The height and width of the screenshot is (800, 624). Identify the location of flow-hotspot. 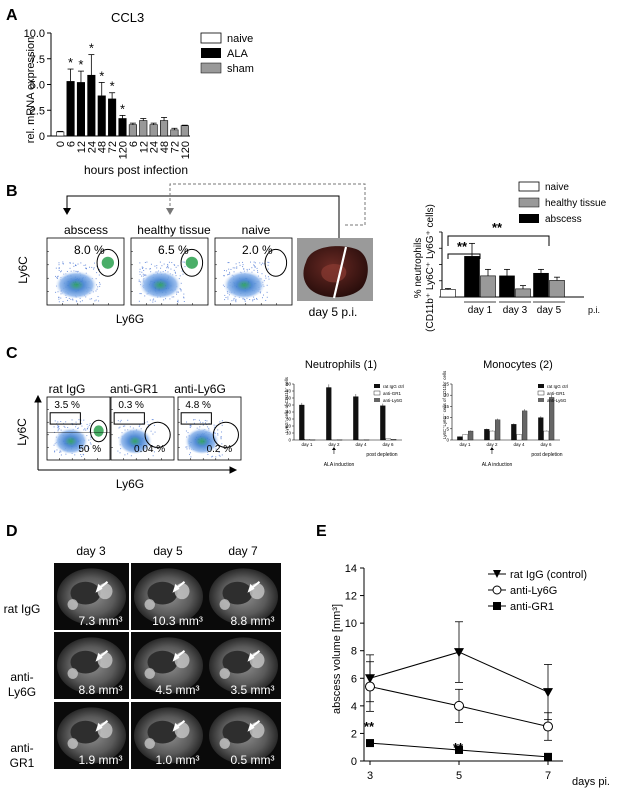
(191, 262).